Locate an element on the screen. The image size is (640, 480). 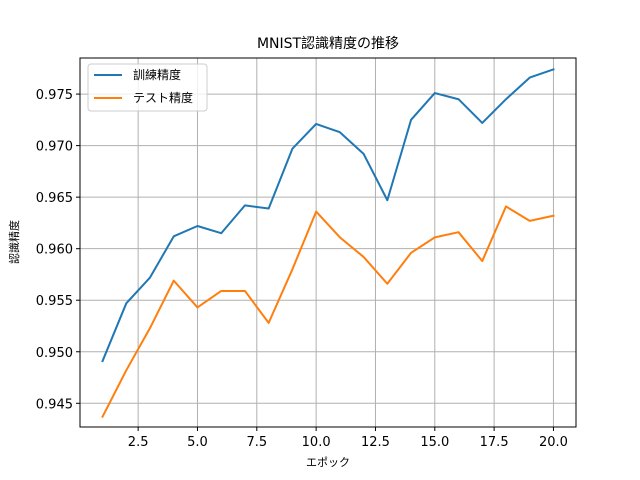
x-tick-label: 10.0 is located at coordinates (316, 442).